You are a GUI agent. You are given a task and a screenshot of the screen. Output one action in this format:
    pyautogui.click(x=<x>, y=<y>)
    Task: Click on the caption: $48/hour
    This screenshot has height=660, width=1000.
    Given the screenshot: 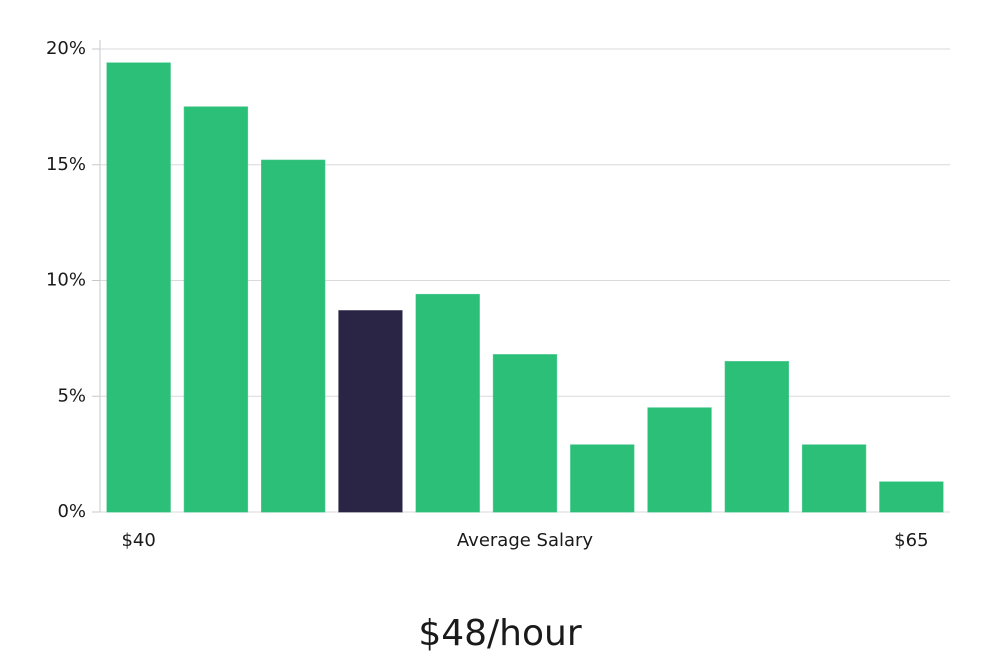 What is the action you would take?
    pyautogui.click(x=500, y=633)
    